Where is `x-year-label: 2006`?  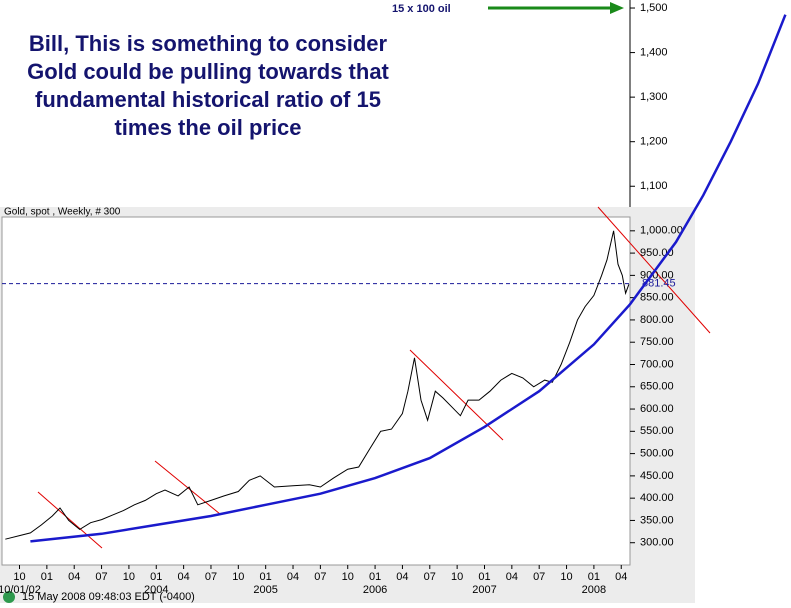 x-year-label: 2006 is located at coordinates (375, 590).